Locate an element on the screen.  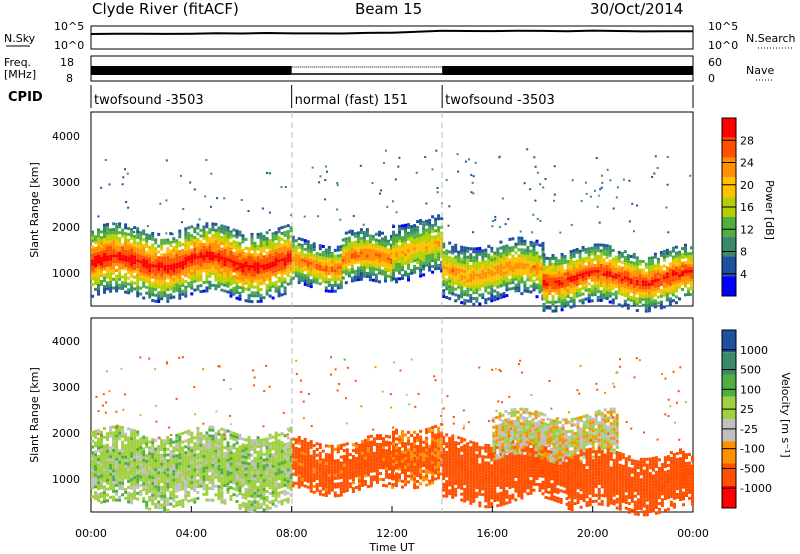
powerCells-cell-2082 is located at coordinates (450, 287).